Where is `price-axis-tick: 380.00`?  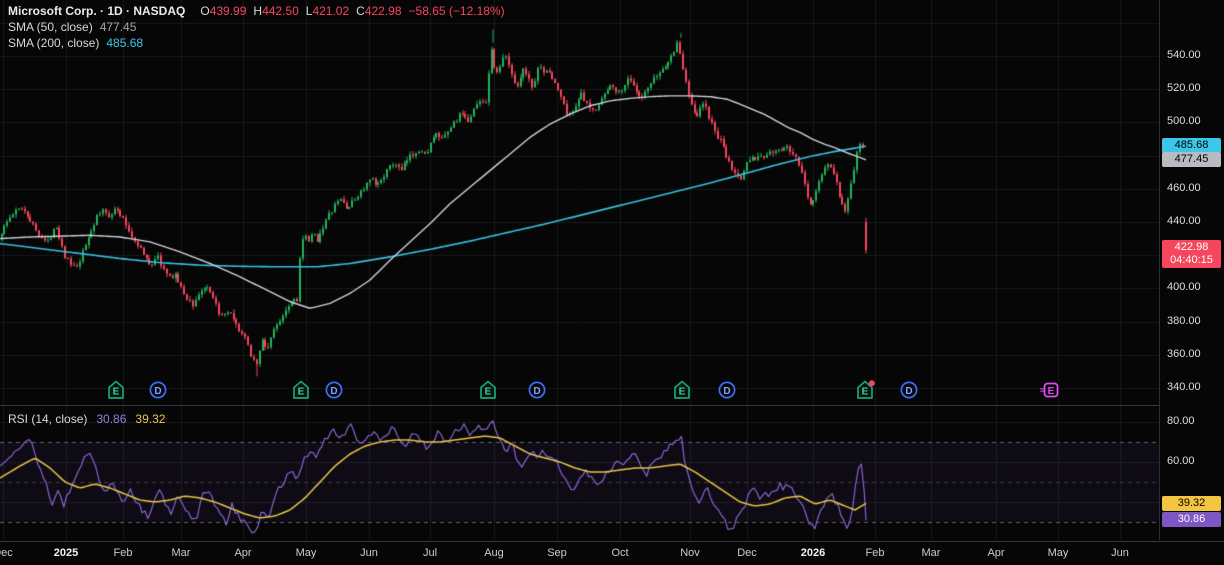 price-axis-tick: 380.00 is located at coordinates (1184, 321).